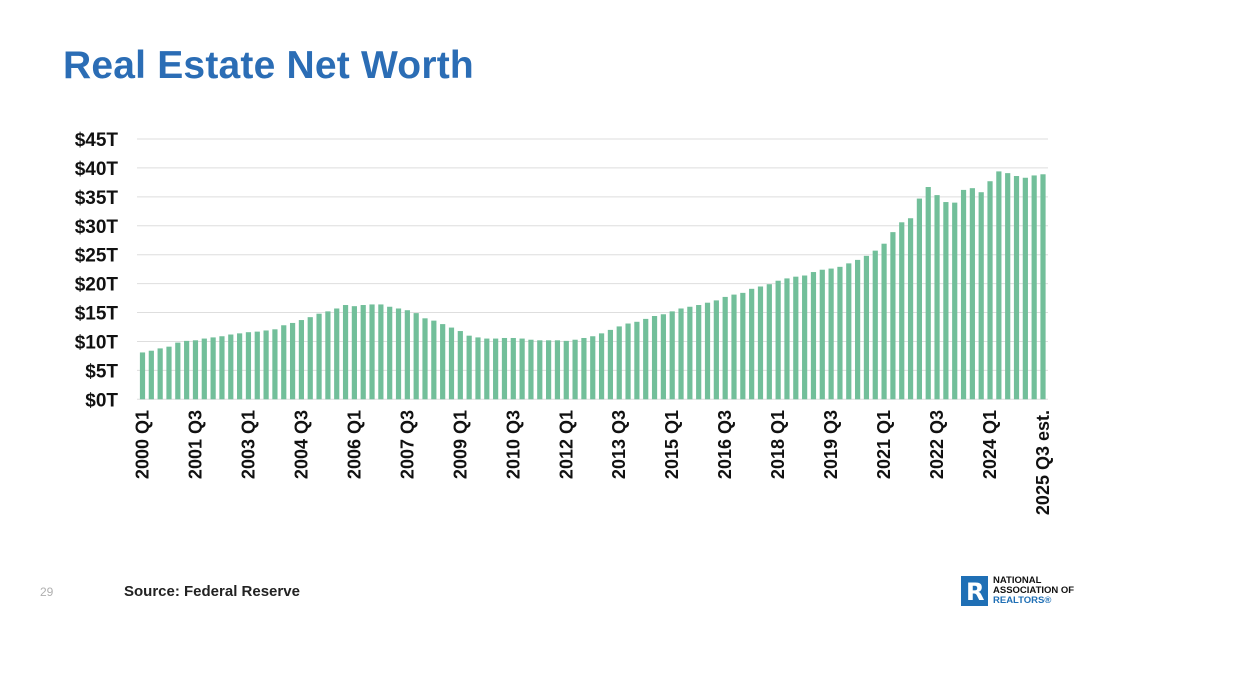 The width and height of the screenshot is (1249, 675). I want to click on x-tick-label: 2016 Q3, so click(725, 444).